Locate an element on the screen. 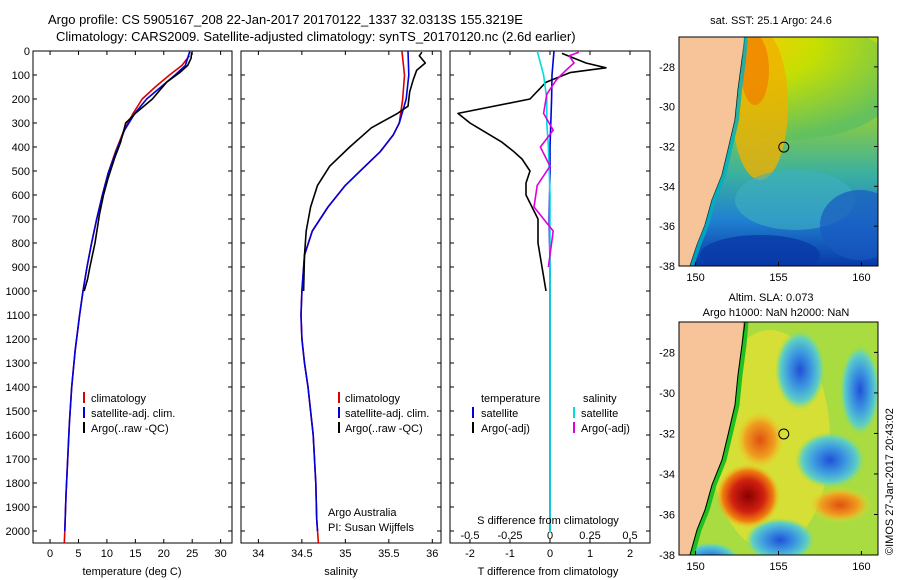 The image size is (900, 580). lon-tick-label: 150 is located at coordinates (695, 567).